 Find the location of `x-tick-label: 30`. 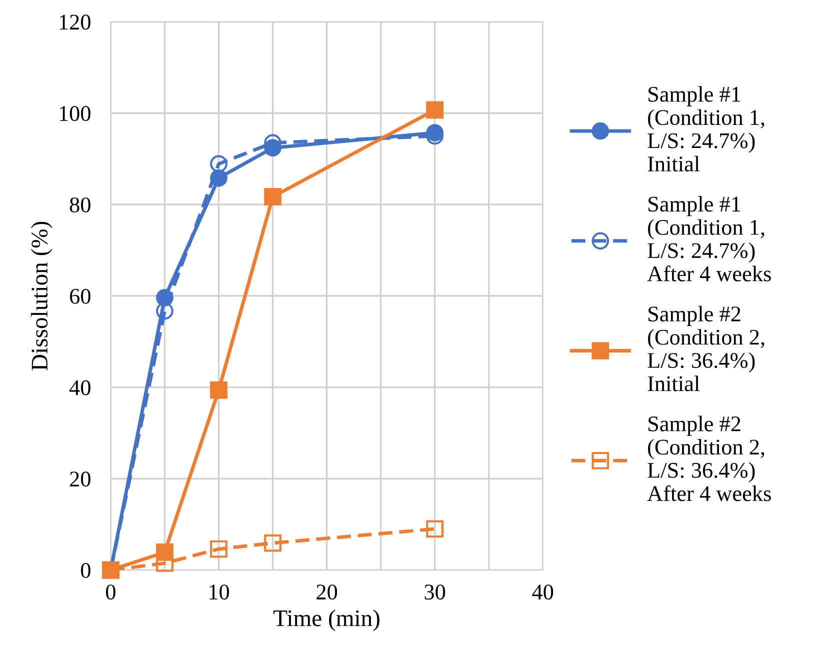

x-tick-label: 30 is located at coordinates (435, 592).